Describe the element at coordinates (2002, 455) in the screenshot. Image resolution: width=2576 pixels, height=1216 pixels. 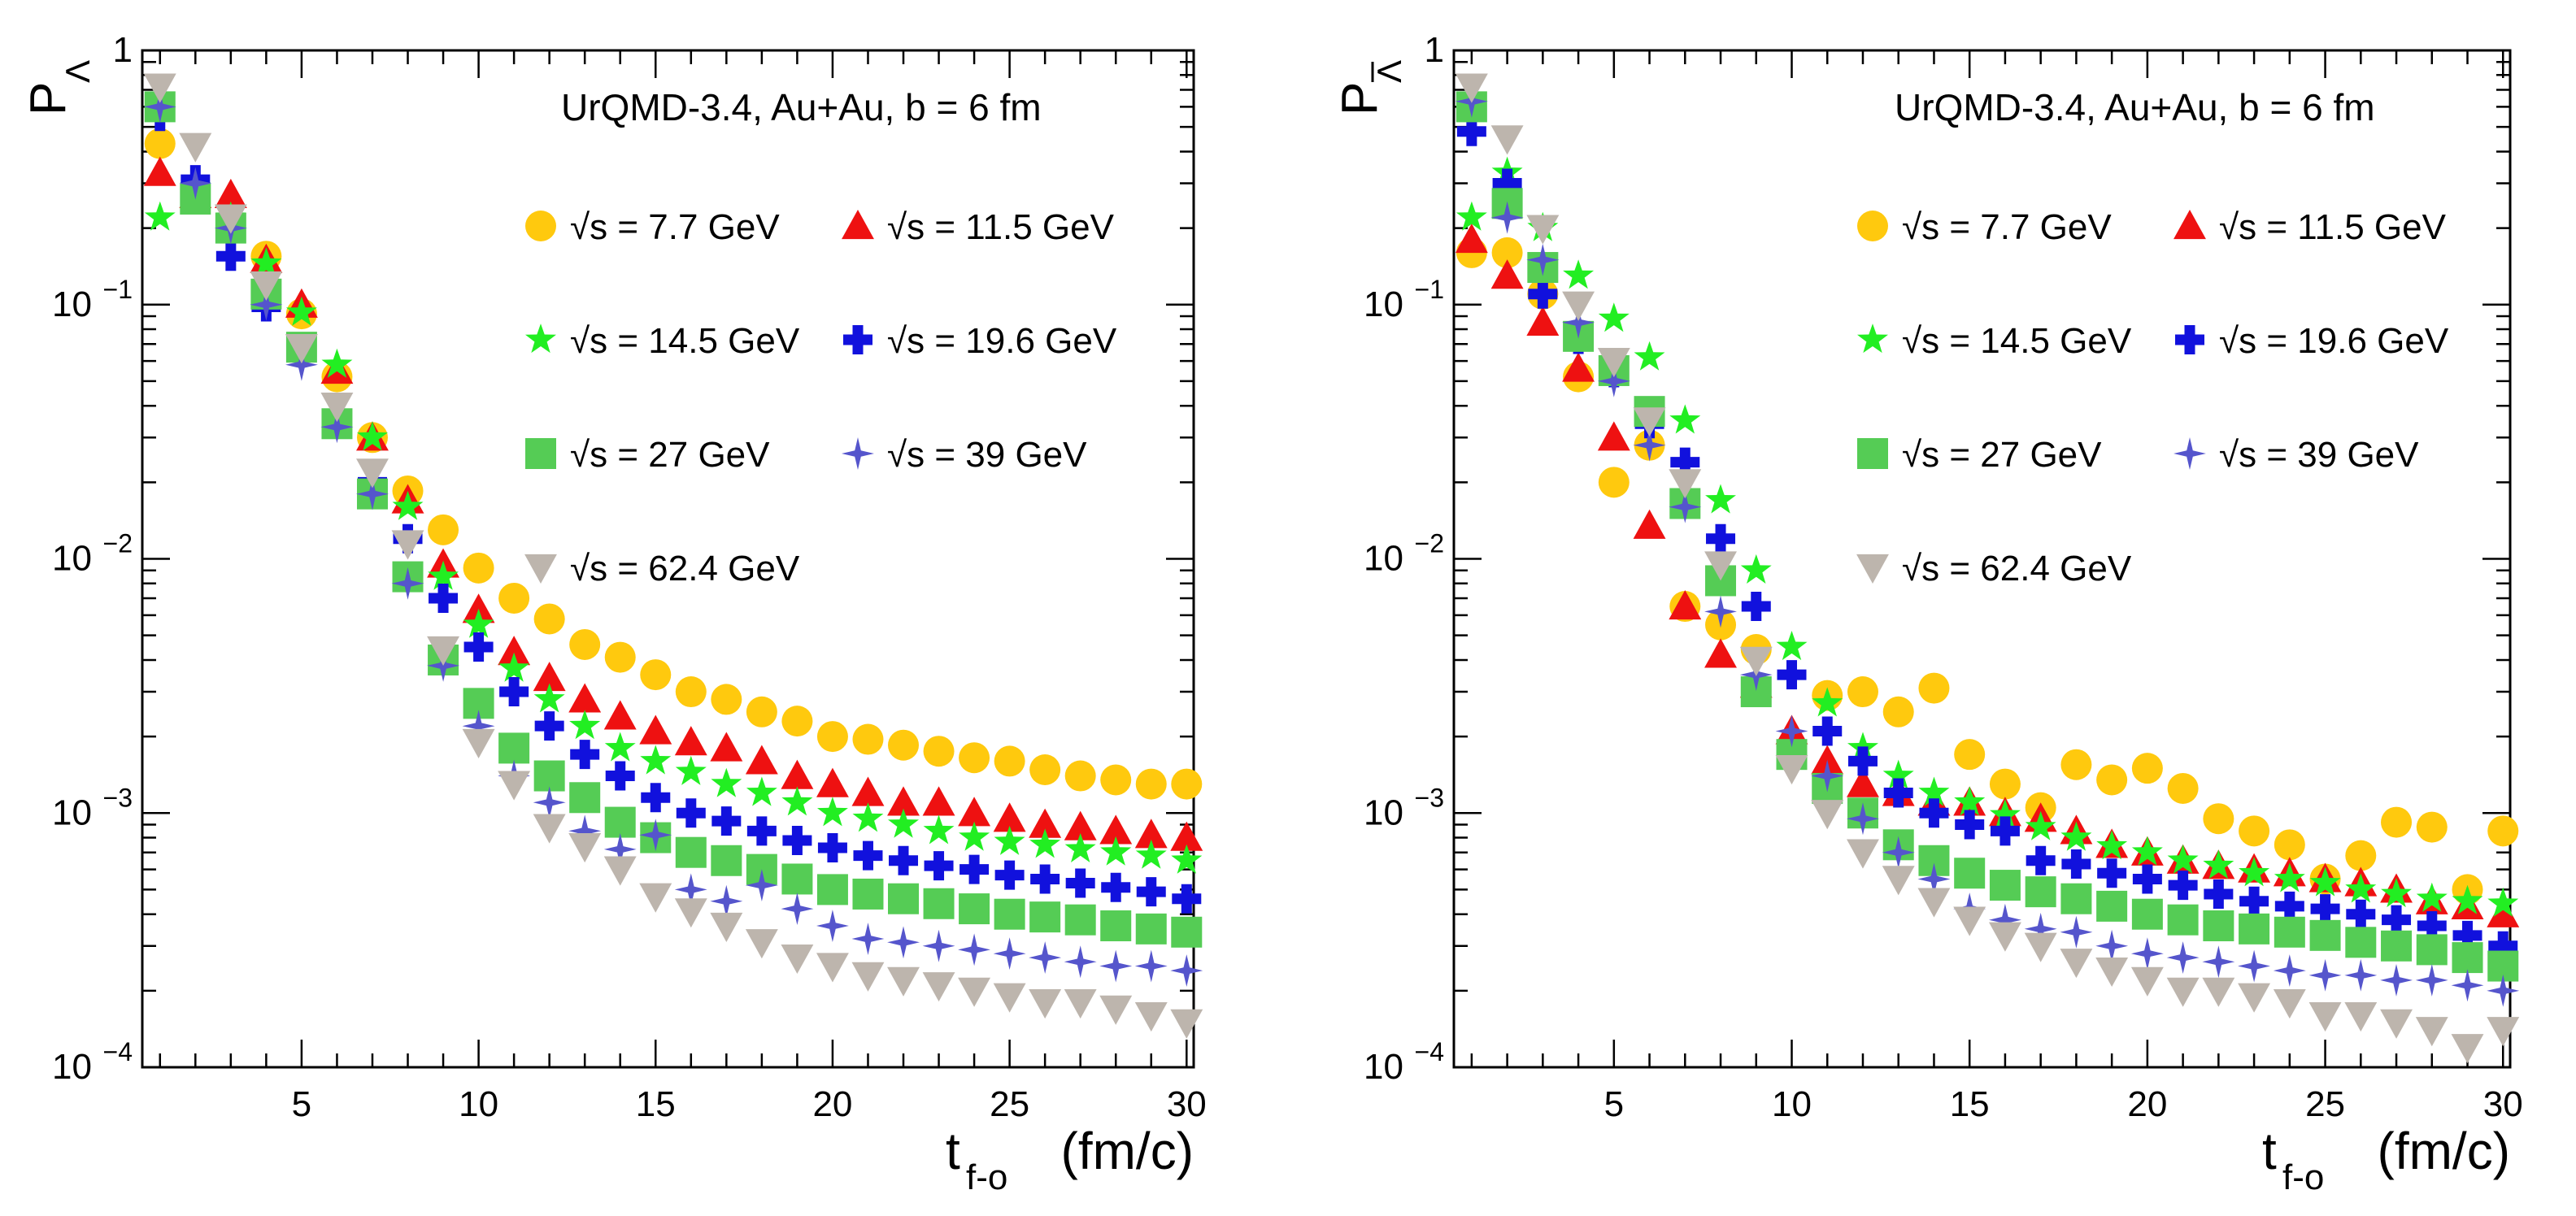
I see `legend-label: √s = 27 GeV` at that location.